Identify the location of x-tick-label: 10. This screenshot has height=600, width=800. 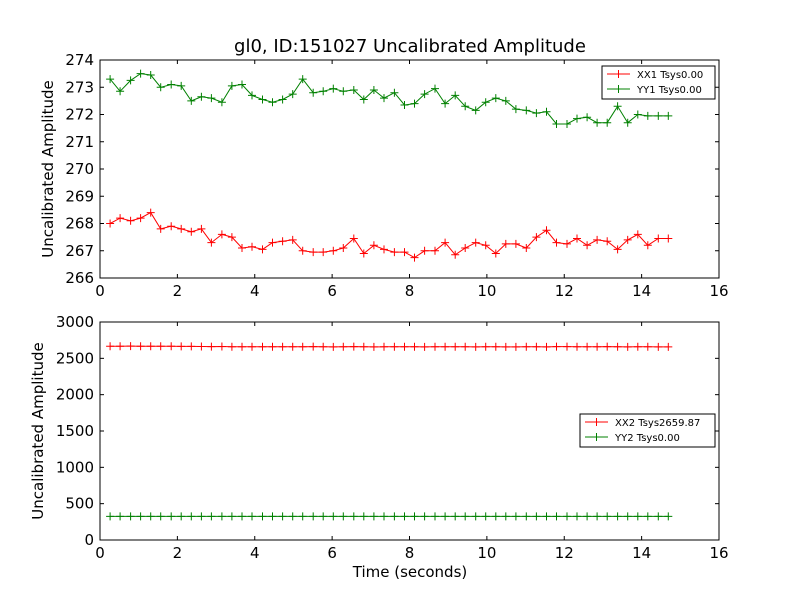
(486, 553).